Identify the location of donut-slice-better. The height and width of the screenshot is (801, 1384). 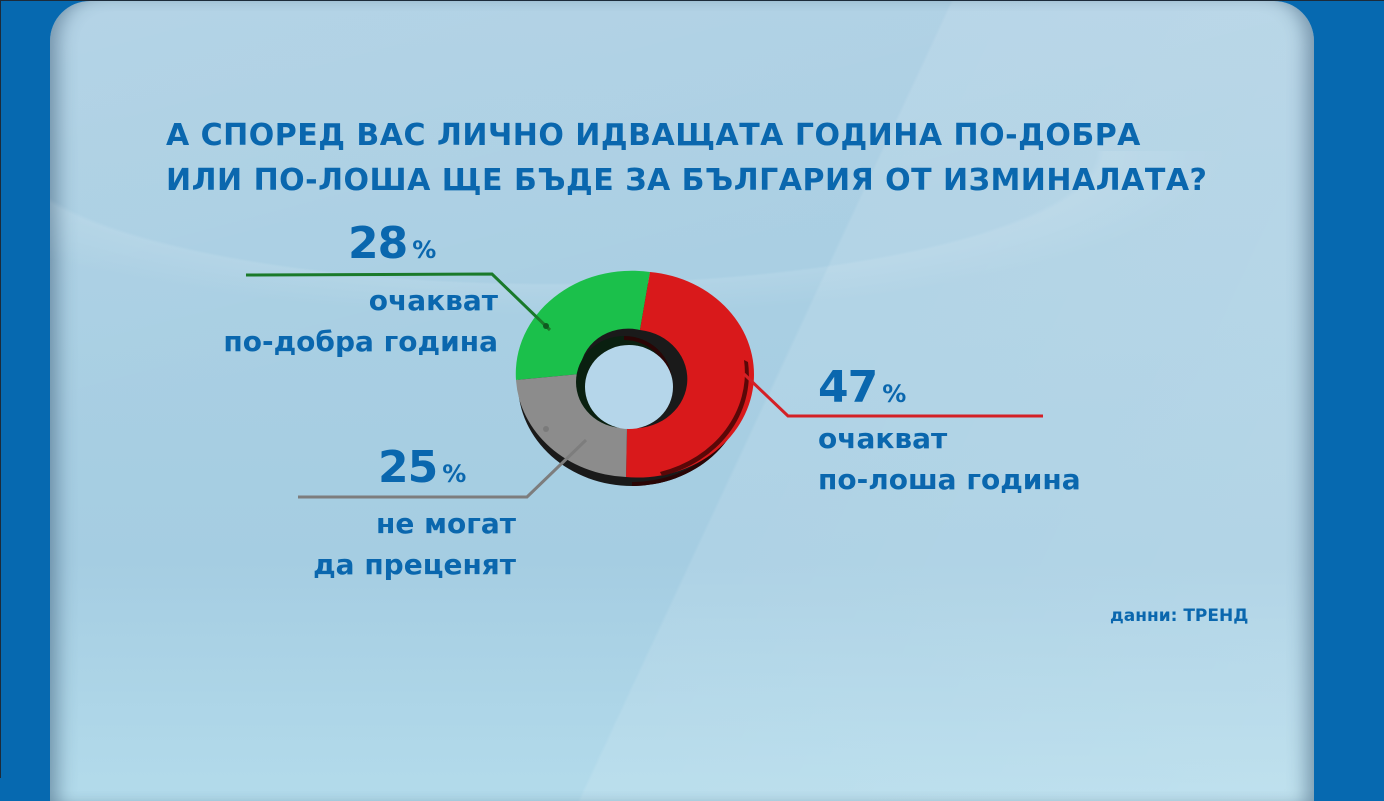
(582, 325).